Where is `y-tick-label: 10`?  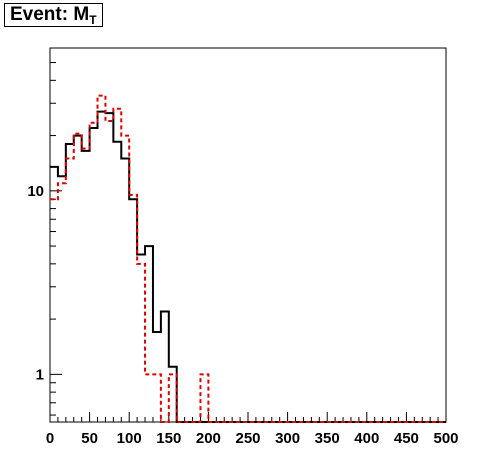 y-tick-label: 10 is located at coordinates (35, 191).